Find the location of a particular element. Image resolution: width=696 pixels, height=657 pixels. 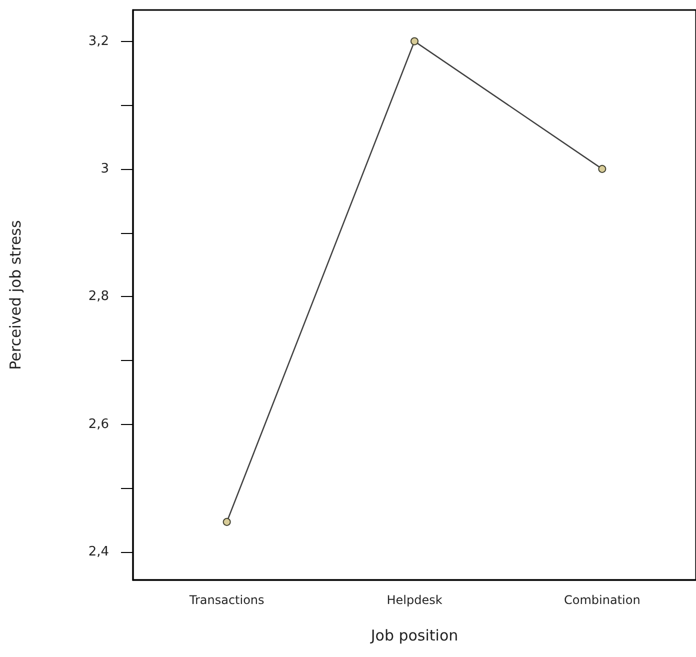

y-axis-title: Perceived job stress is located at coordinates (15, 295).